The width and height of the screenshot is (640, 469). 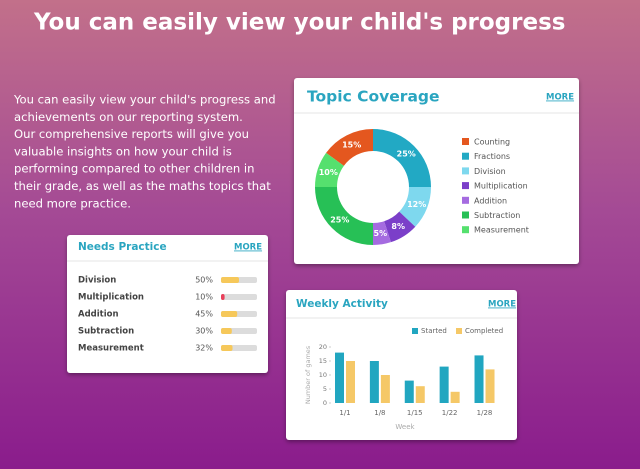 I want to click on y-tick-label: 10, so click(x=323, y=375).